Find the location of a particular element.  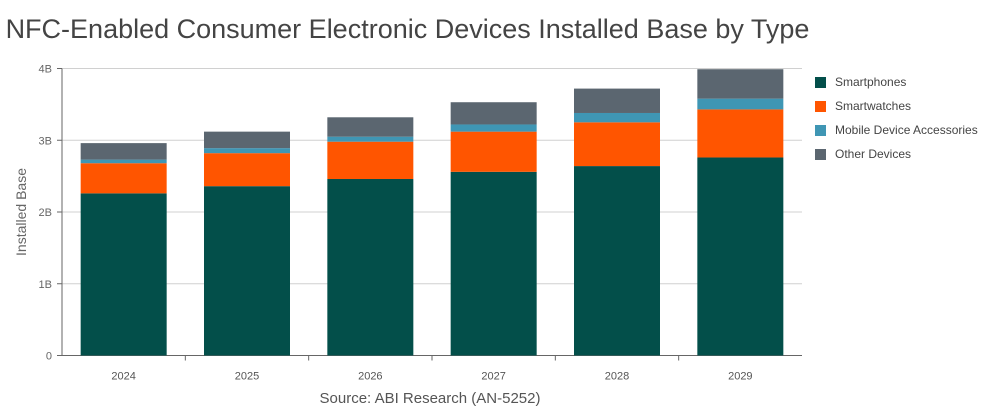

legend-item: Smartphones is located at coordinates (896, 82).